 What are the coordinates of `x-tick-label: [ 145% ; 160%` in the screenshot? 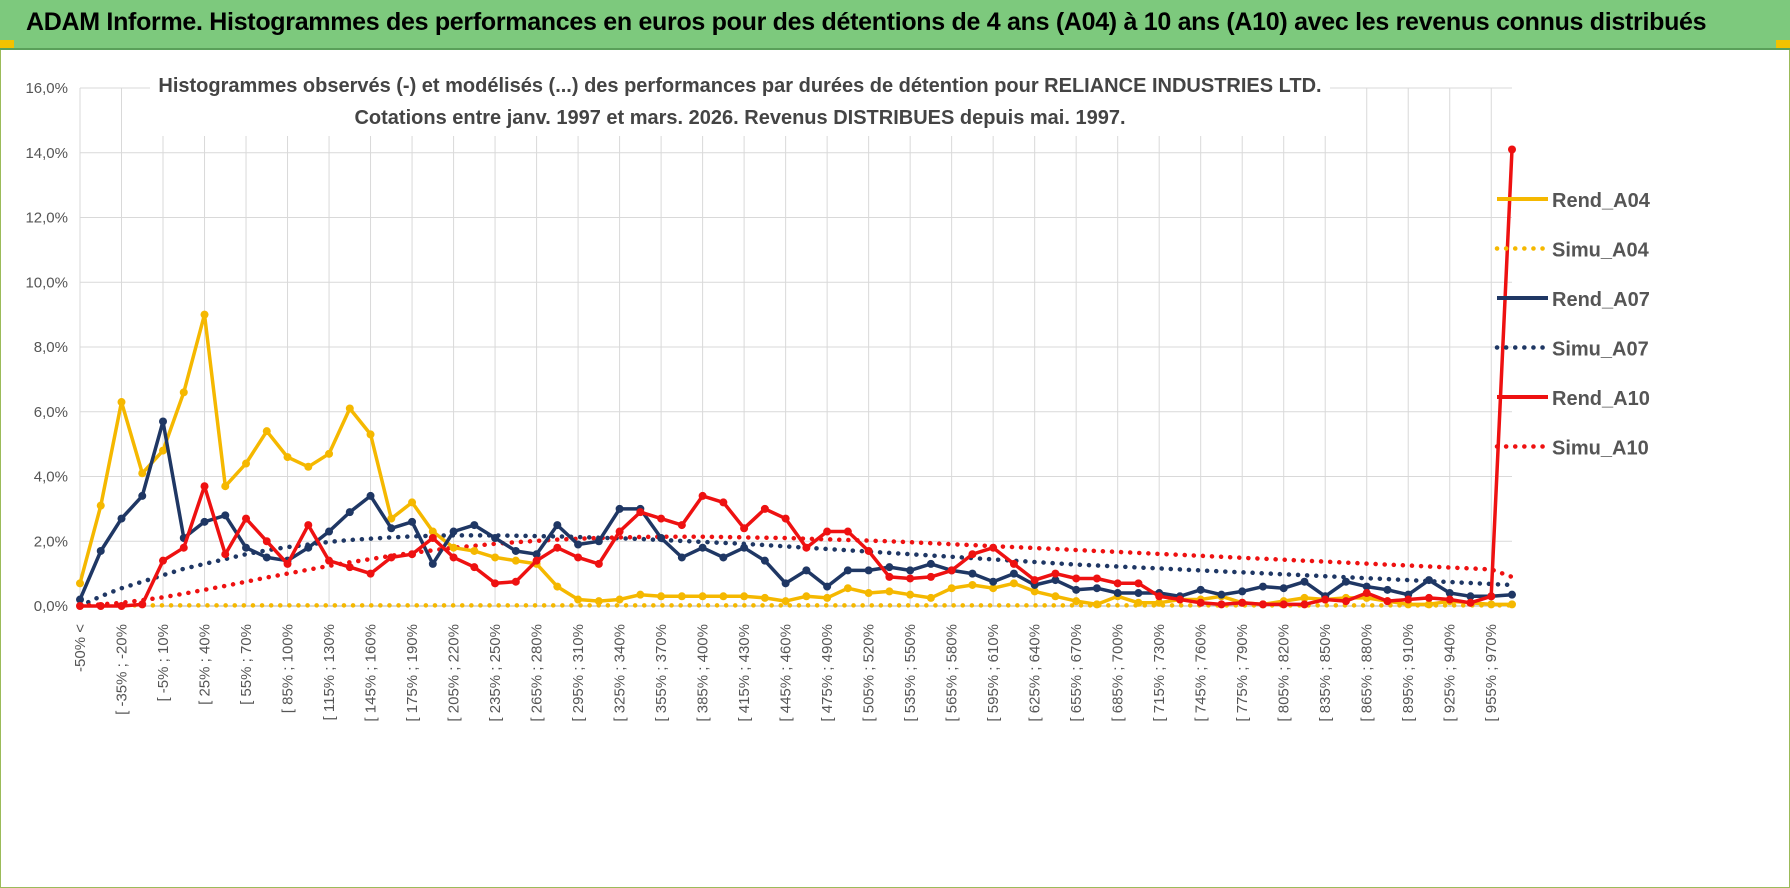 It's located at (371, 673).